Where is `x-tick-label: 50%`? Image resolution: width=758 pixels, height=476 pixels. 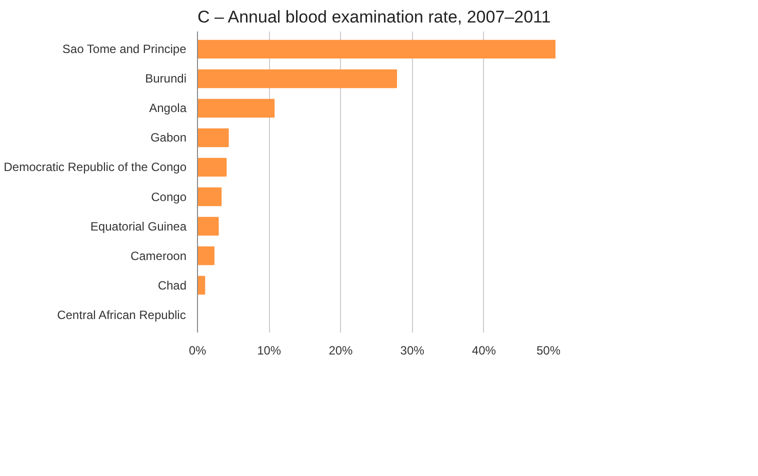 x-tick-label: 50% is located at coordinates (548, 351).